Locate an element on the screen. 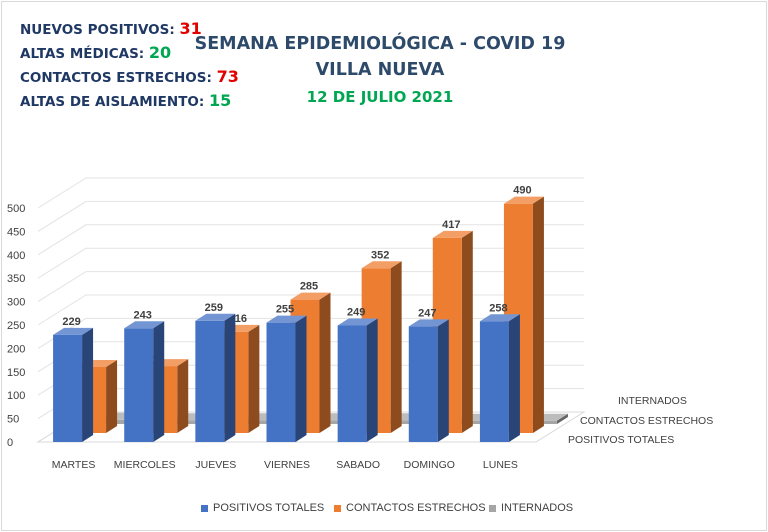 The height and width of the screenshot is (532, 768). stat-value: 20 is located at coordinates (160, 52).